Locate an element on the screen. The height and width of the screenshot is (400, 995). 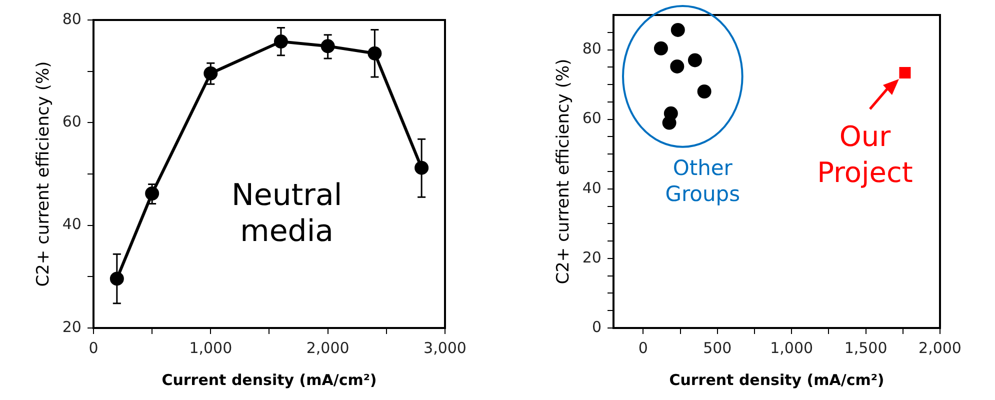
annotation: Neutral media is located at coordinates (286, 213).